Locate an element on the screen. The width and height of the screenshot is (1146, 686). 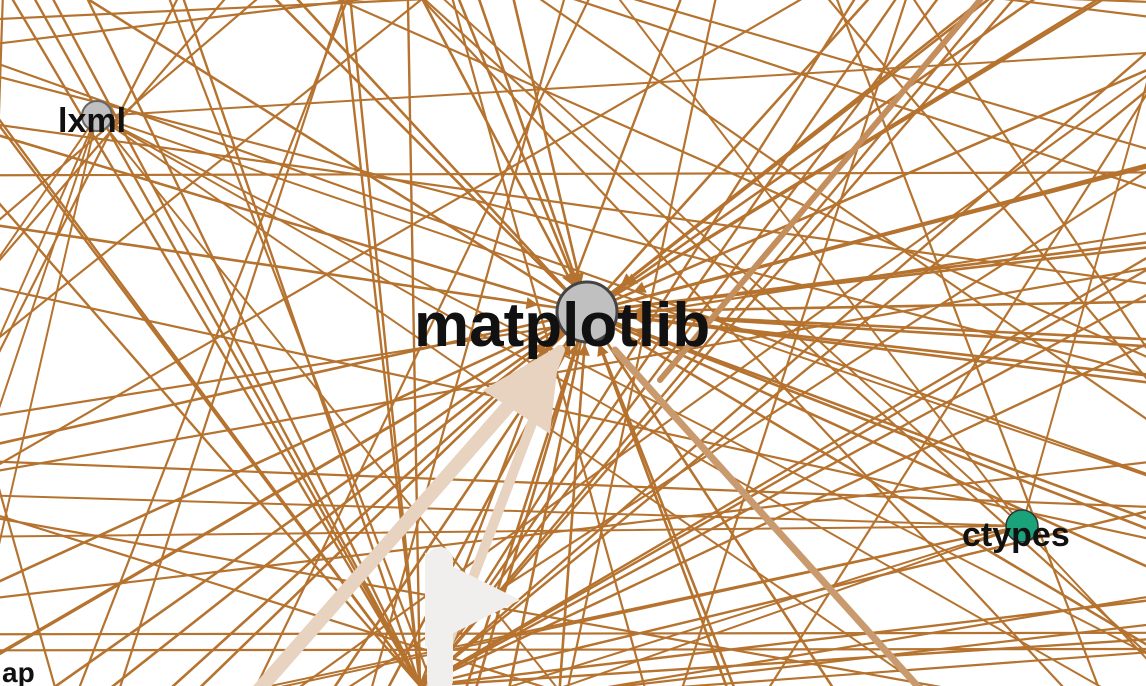
node-ap: ap is located at coordinates (18, 671).